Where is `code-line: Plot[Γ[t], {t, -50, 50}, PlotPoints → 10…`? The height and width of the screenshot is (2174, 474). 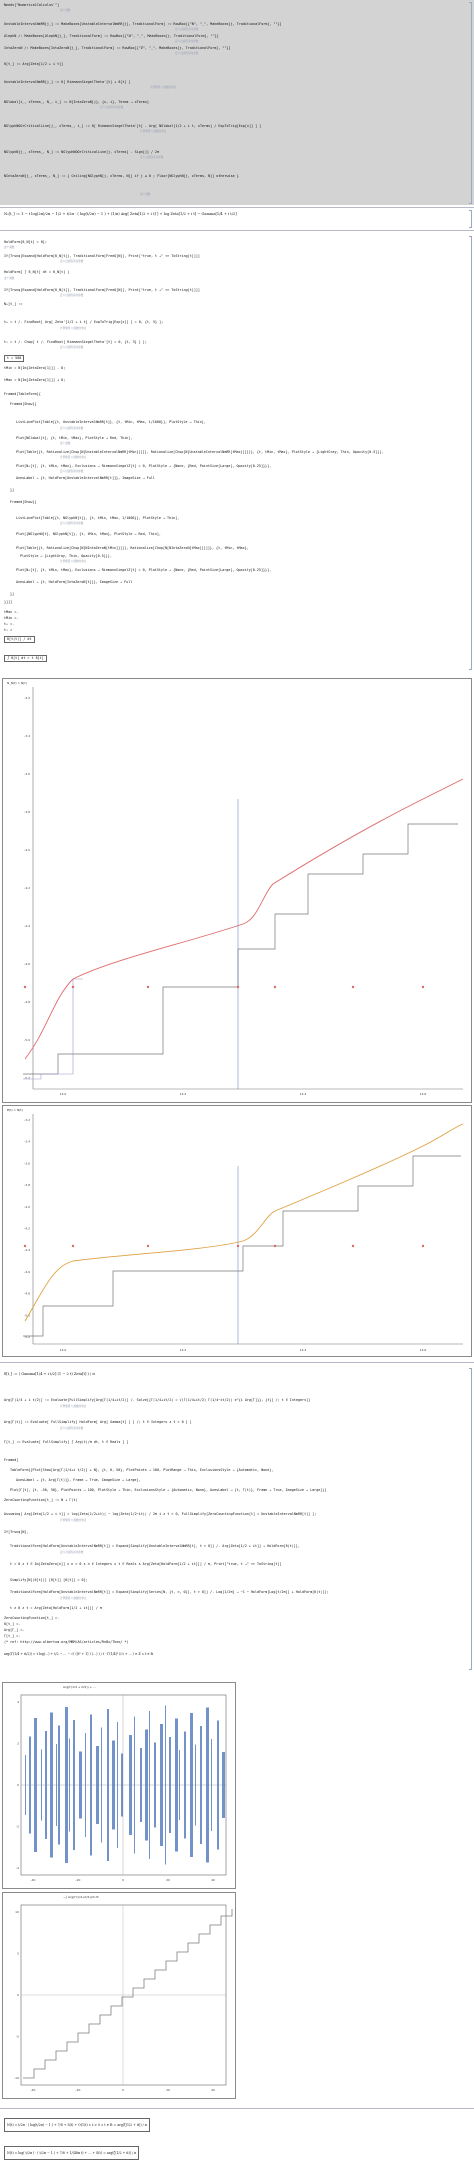 code-line: Plot[Γ[t], {t, -50, 50}, PlotPoints → 10… is located at coordinates (168, 1490).